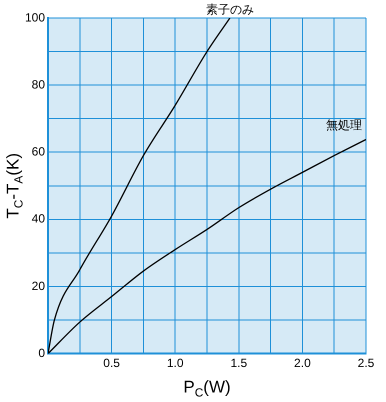 Image resolution: width=386 pixels, height=402 pixels. I want to click on y-tick-label: 40, so click(39, 219).